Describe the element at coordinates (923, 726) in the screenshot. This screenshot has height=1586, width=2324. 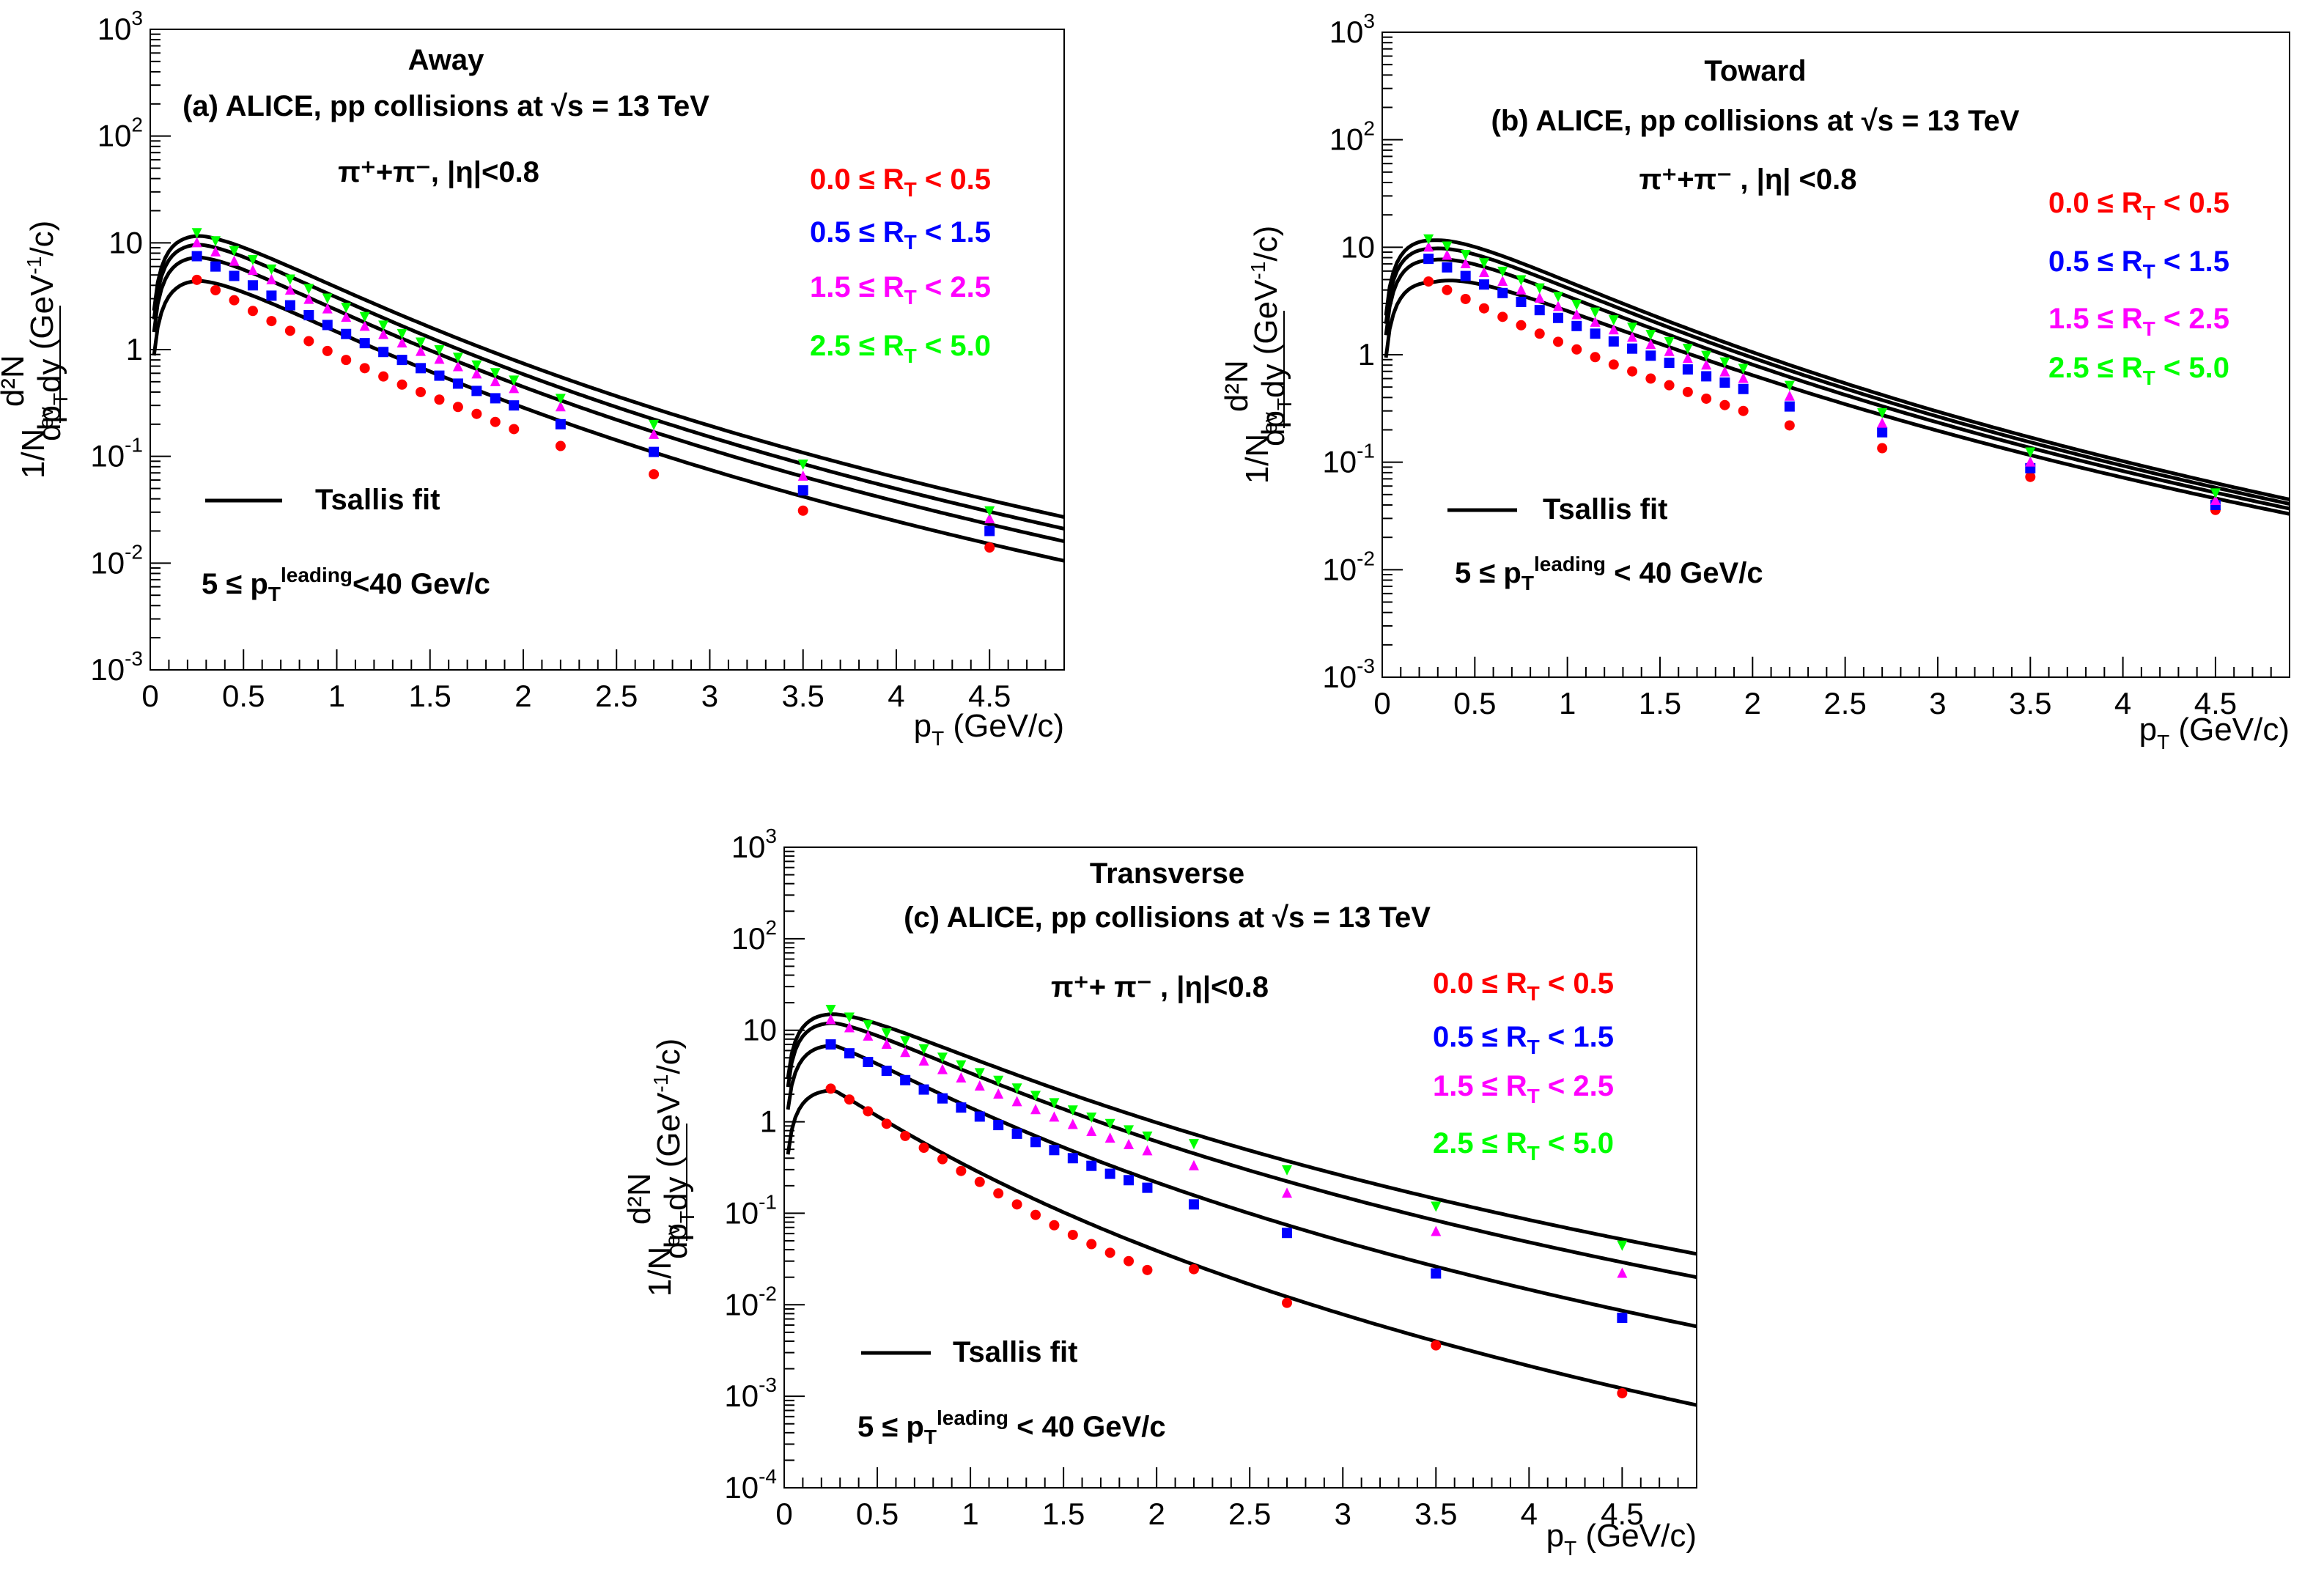
I see `x-label-main: p` at that location.